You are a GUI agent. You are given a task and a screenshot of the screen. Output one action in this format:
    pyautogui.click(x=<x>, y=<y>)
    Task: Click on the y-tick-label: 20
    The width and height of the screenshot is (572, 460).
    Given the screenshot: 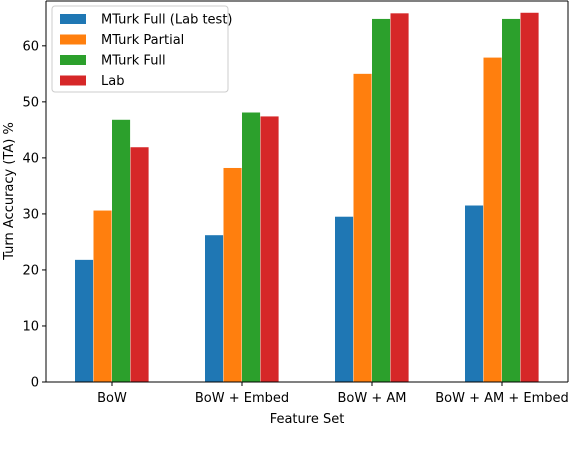 What is the action you would take?
    pyautogui.click(x=30, y=270)
    